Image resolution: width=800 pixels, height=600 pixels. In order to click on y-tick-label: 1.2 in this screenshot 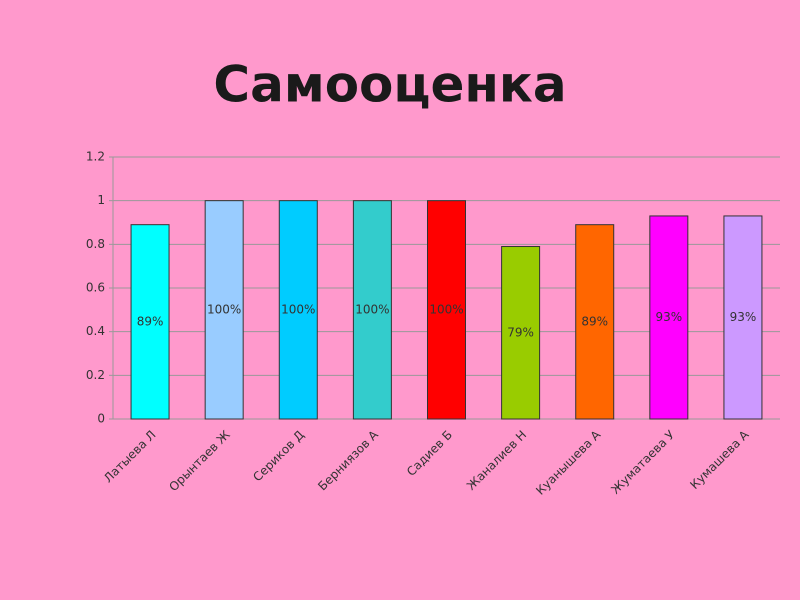, I will do `click(95, 157)`.